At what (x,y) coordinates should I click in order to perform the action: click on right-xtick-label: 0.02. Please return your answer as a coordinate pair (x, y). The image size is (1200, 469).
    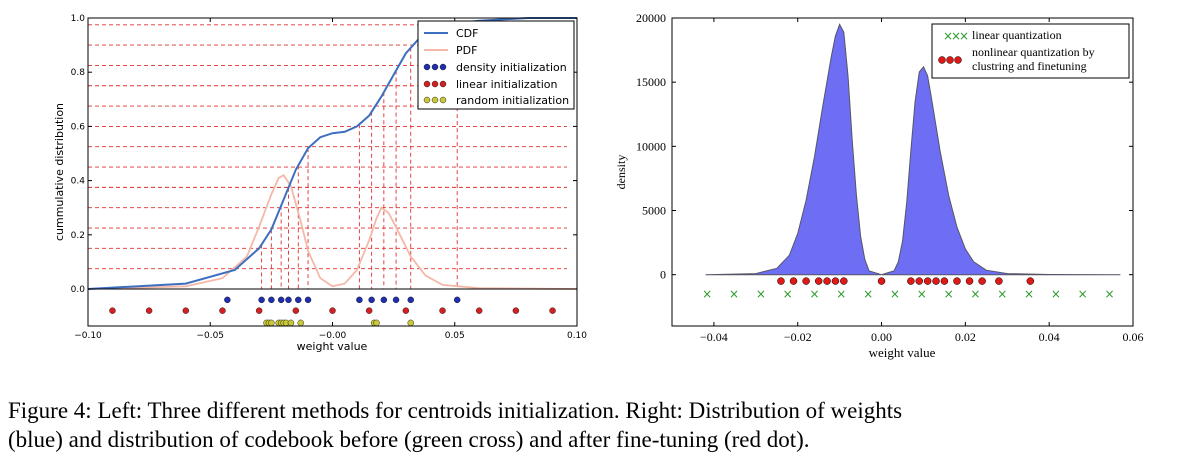
    Looking at the image, I should click on (965, 337).